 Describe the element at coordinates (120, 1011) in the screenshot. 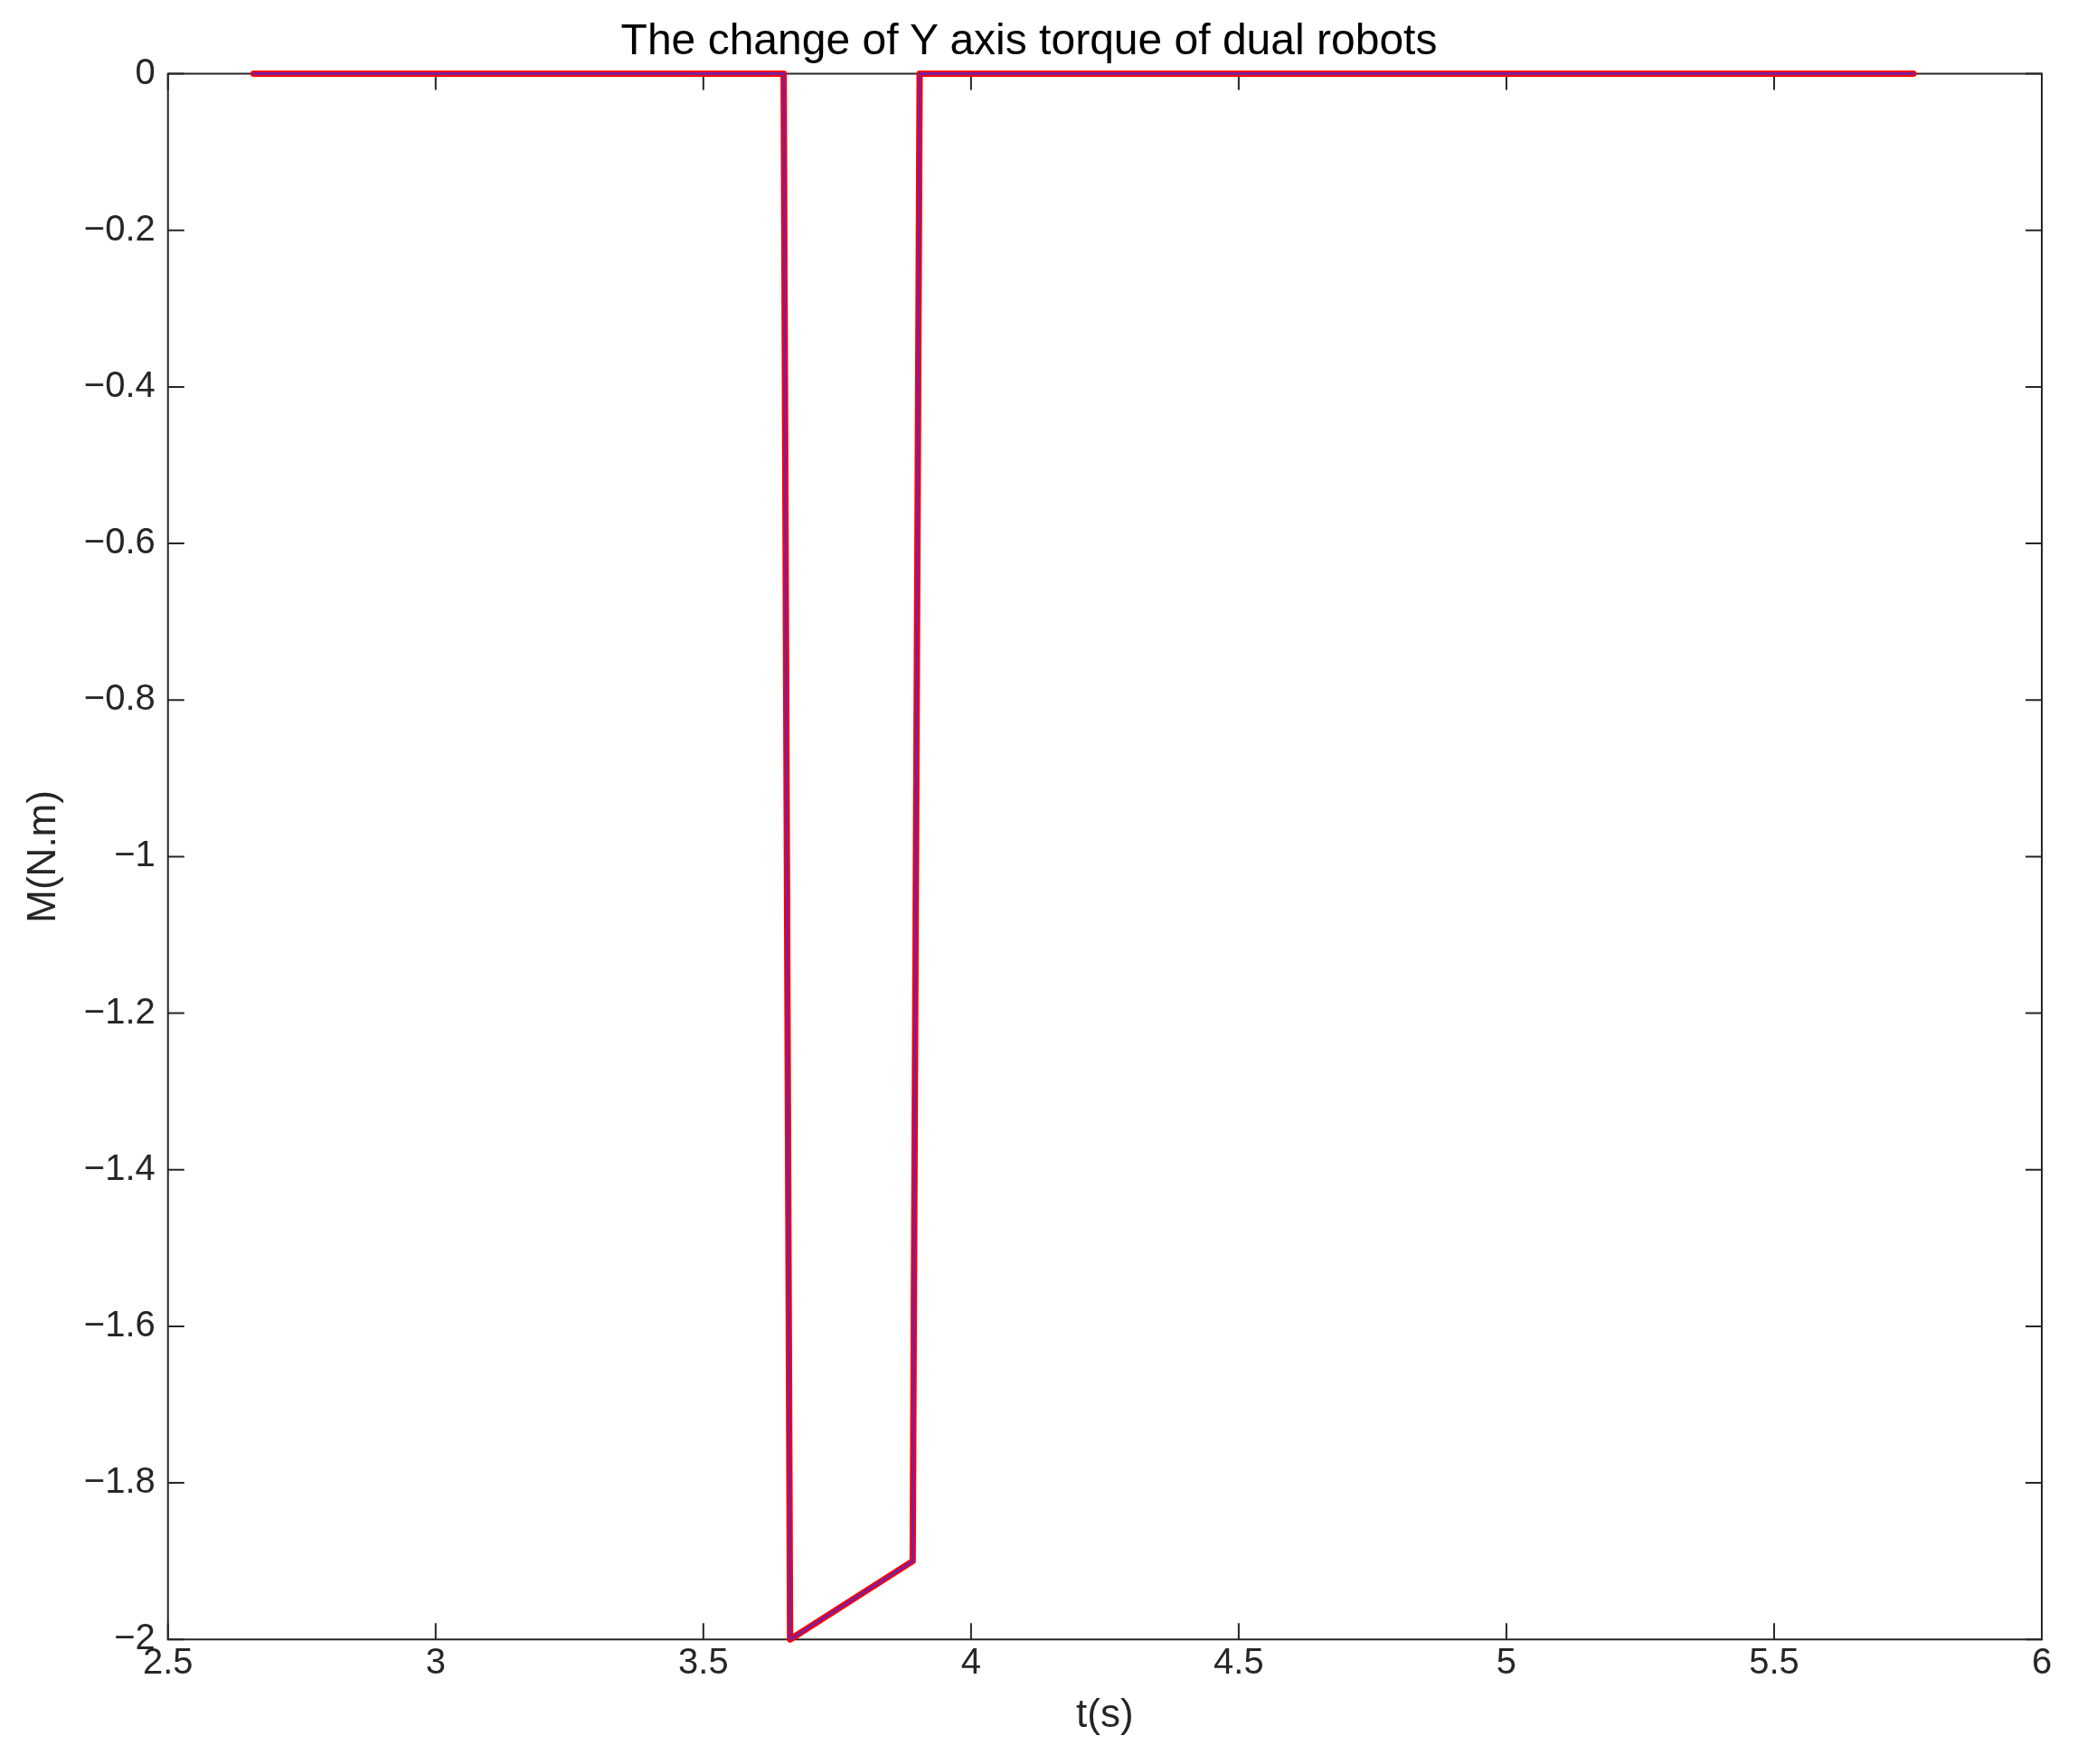

I see `y-tick-label: −1.2` at that location.